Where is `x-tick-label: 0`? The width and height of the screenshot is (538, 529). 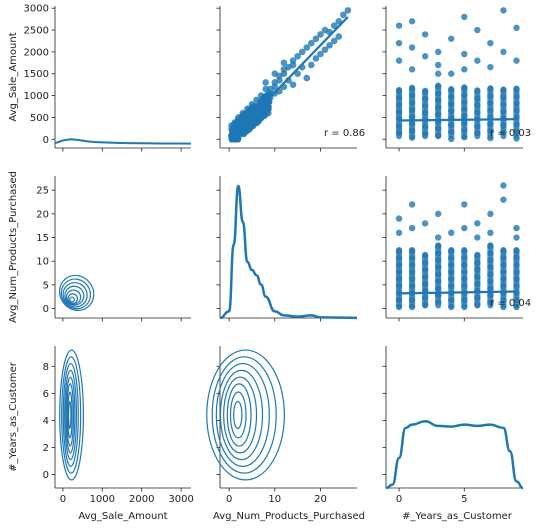
x-tick-label: 0 is located at coordinates (63, 499).